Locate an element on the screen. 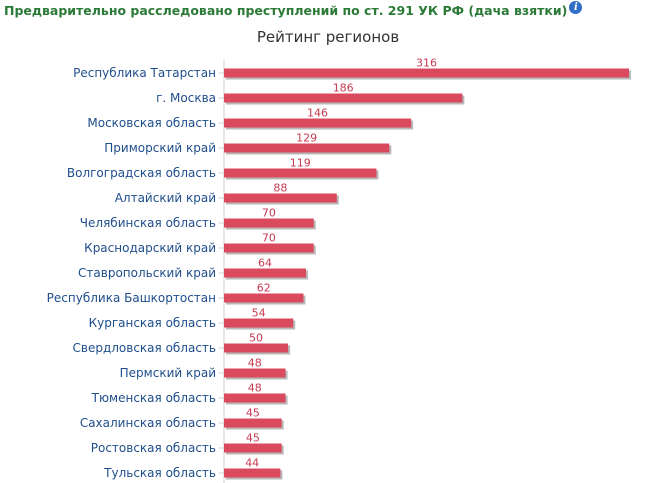  category-label: Свердловская область is located at coordinates (145, 348).